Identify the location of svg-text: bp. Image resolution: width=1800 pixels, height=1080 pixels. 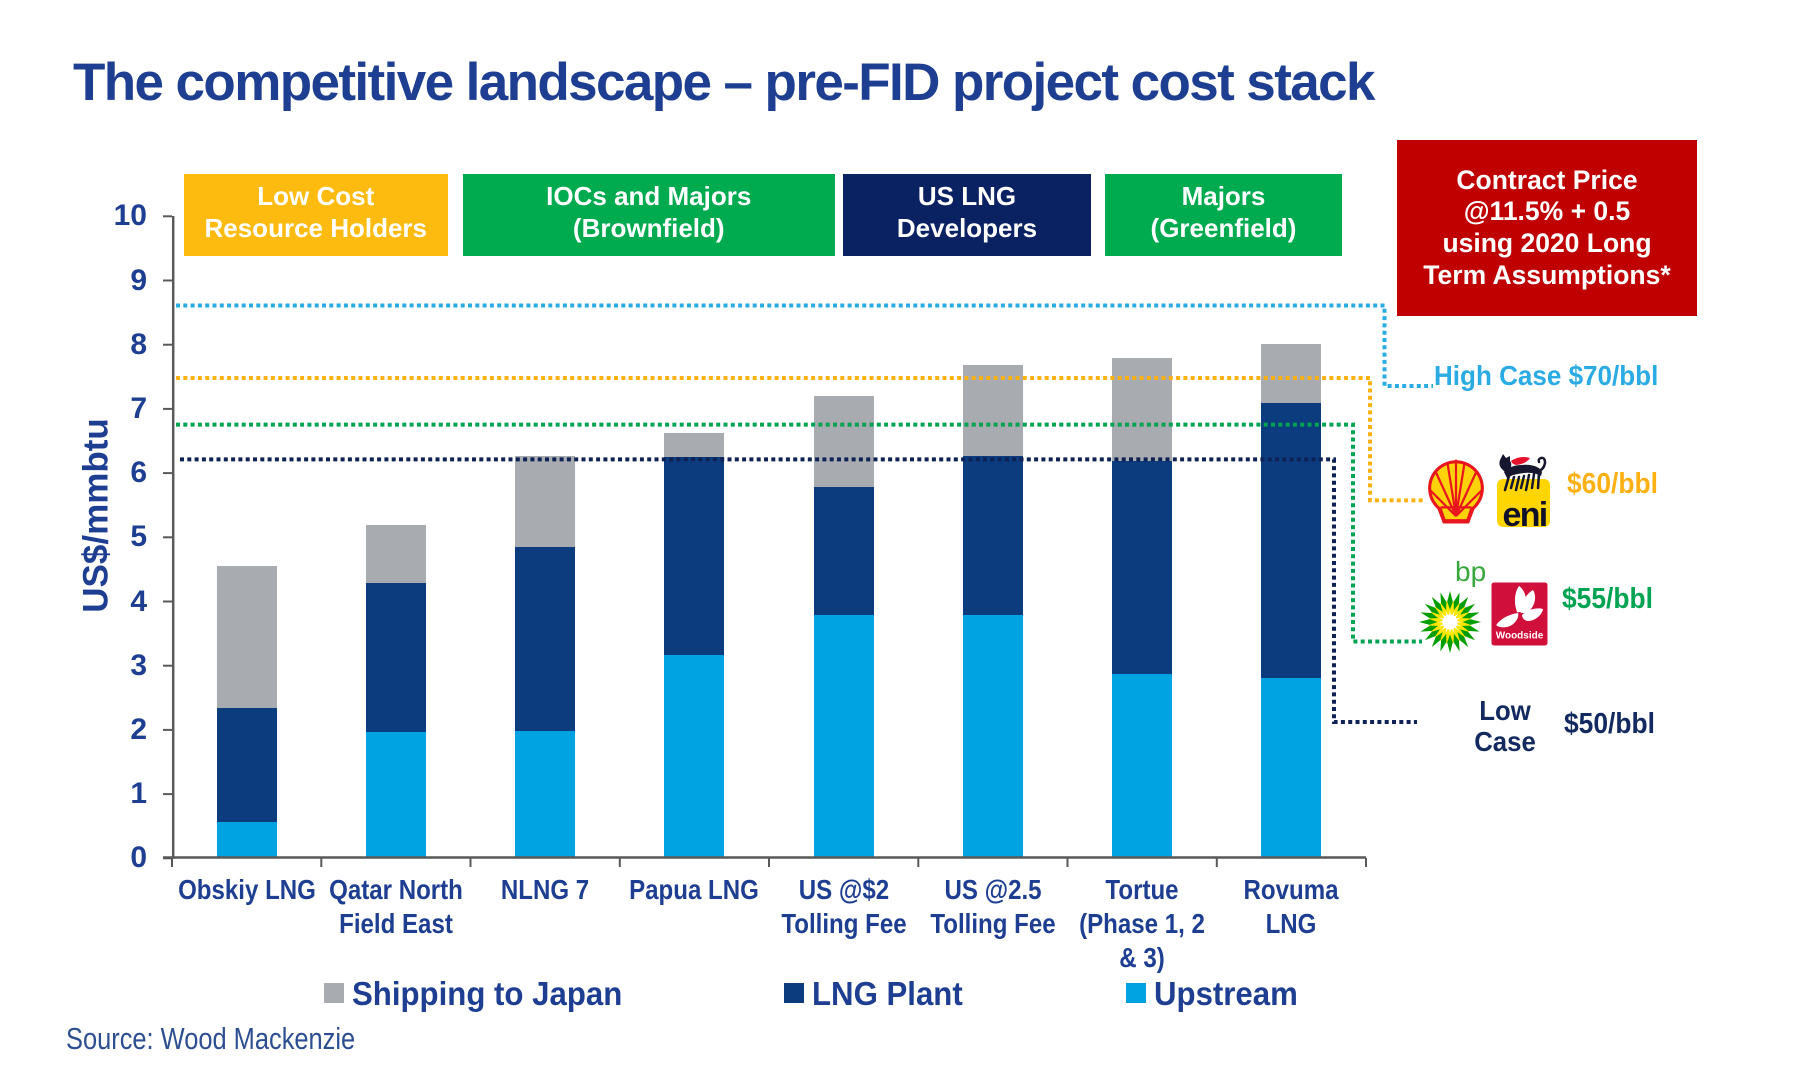
(1470, 571).